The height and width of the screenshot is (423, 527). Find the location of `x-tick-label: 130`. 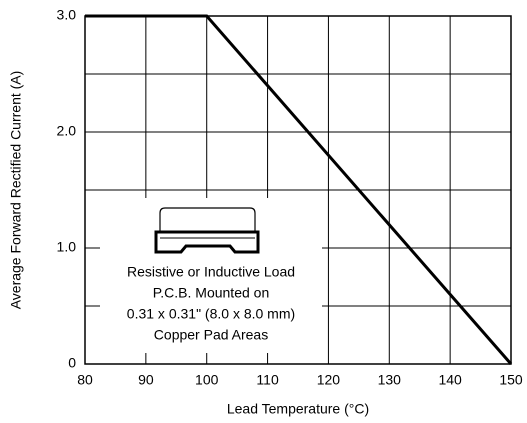

x-tick-label: 130 is located at coordinates (390, 380).